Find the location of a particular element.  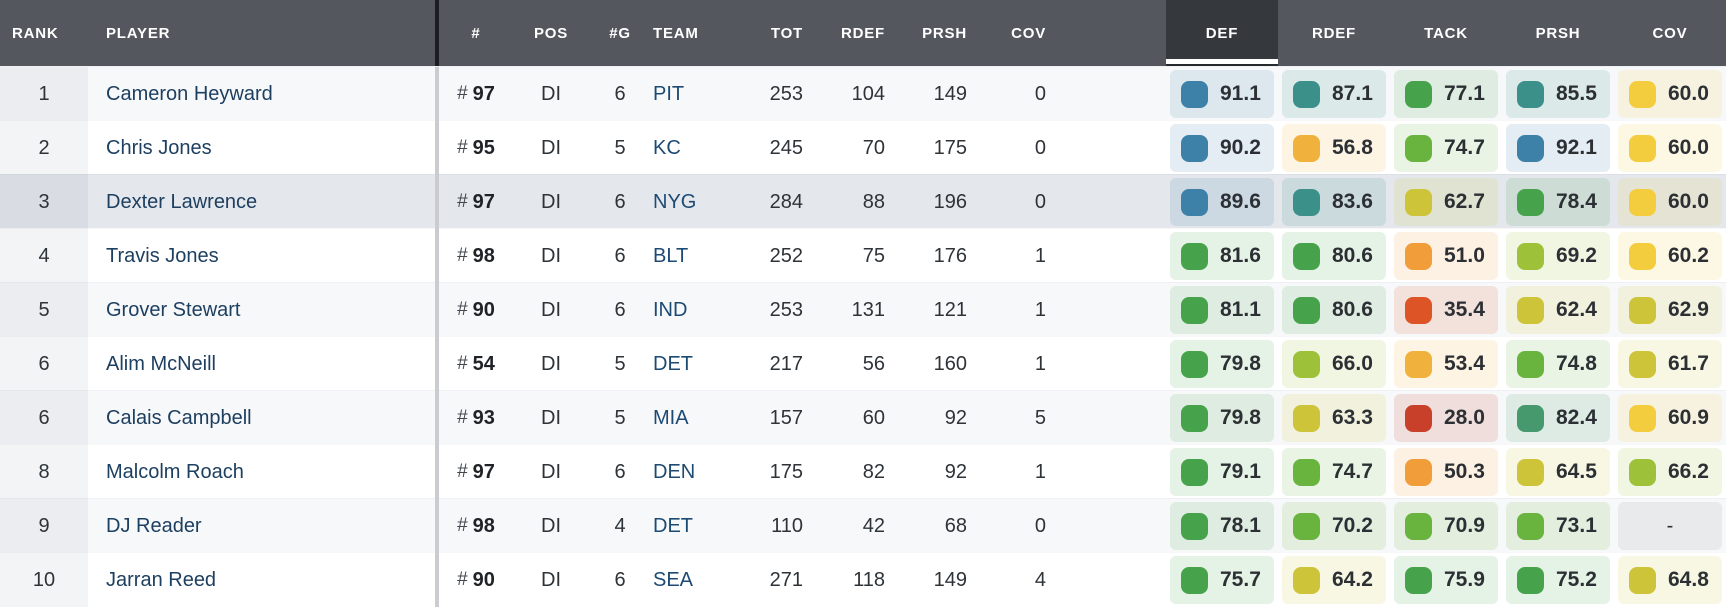

col-header-def-grade: DEF is located at coordinates (1222, 33).